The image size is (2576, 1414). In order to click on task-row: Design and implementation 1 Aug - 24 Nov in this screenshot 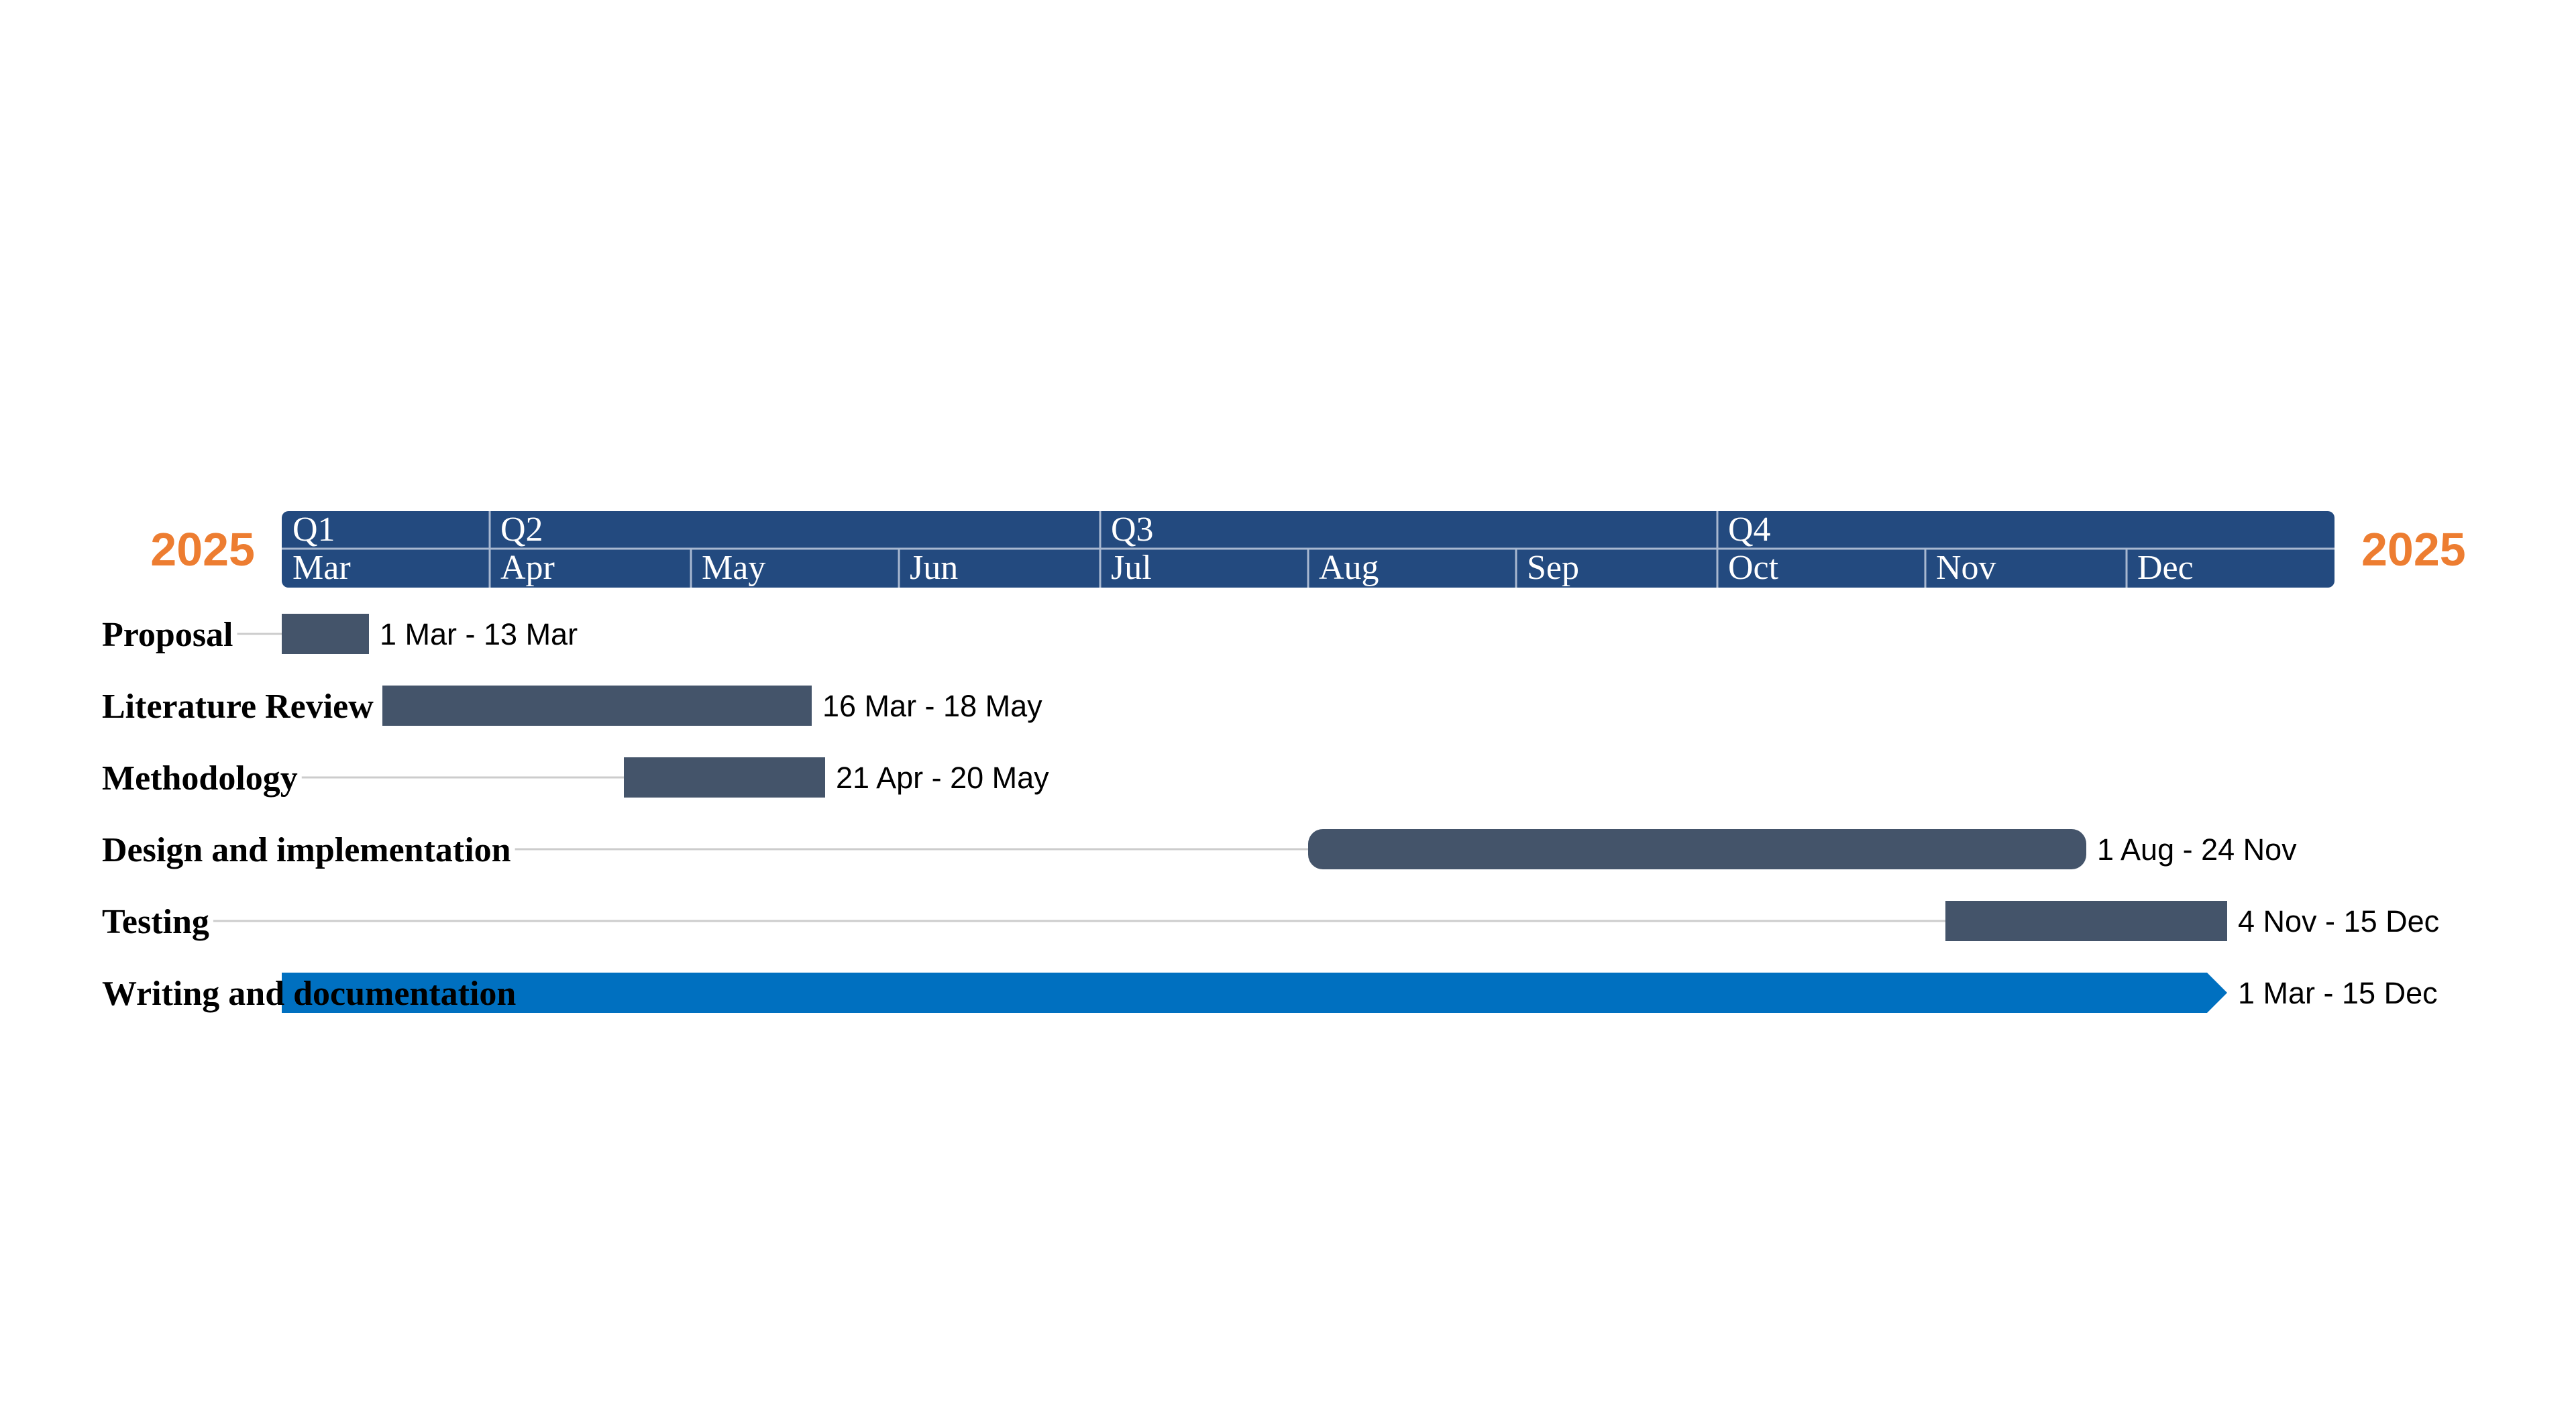, I will do `click(1199, 849)`.